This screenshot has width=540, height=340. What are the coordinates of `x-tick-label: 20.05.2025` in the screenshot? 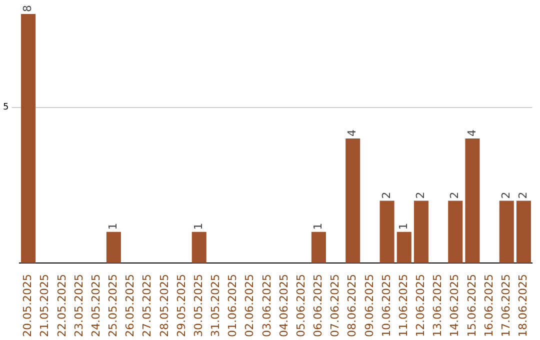 It's located at (27, 306).